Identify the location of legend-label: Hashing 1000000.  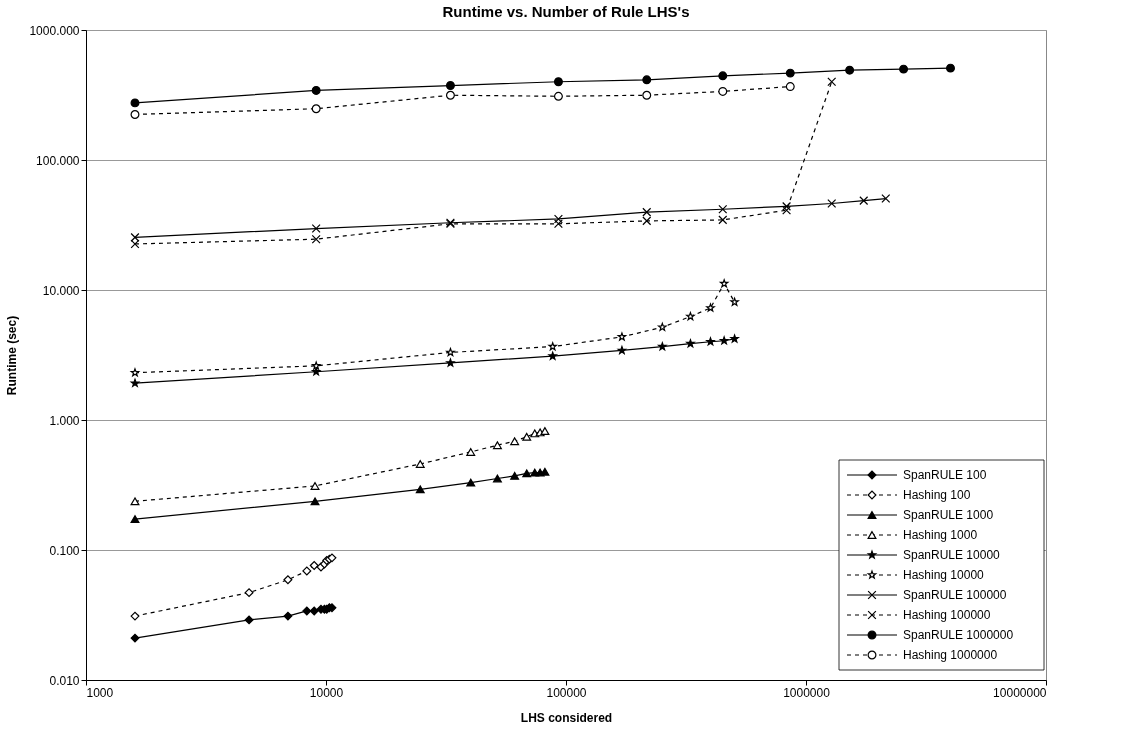
(950, 655).